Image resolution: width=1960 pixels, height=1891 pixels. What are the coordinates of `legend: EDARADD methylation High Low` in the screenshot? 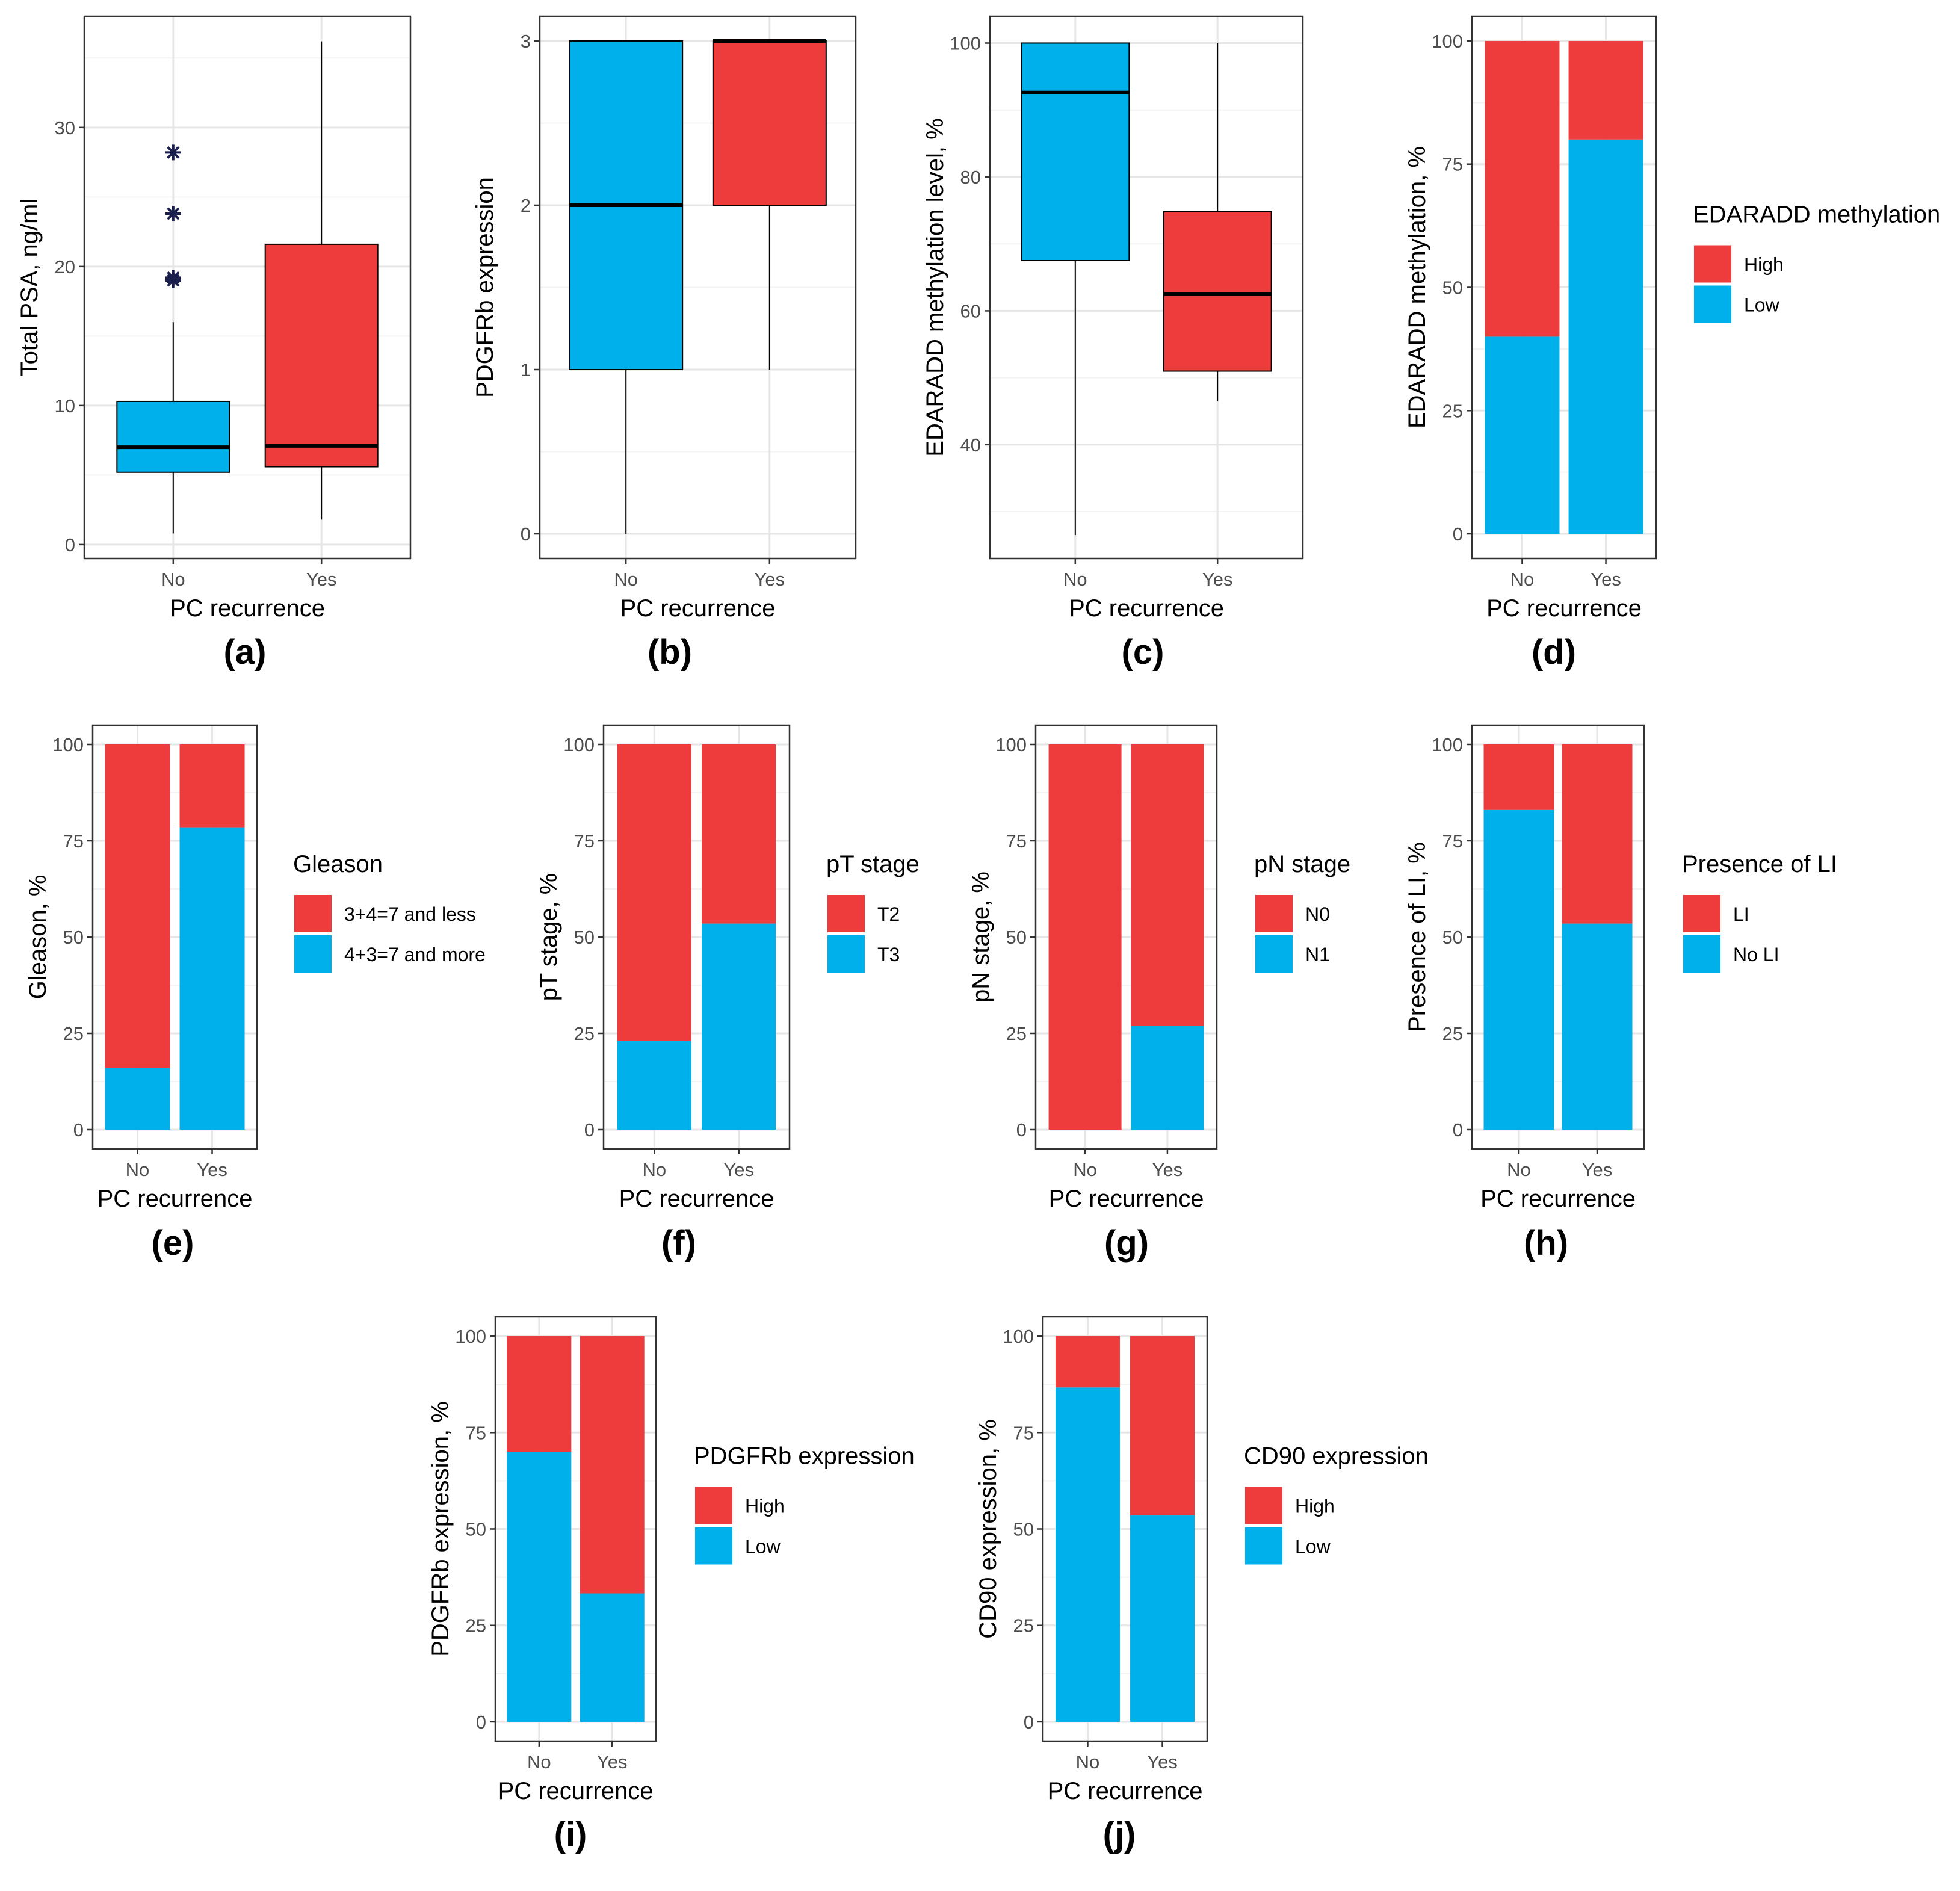 It's located at (1816, 262).